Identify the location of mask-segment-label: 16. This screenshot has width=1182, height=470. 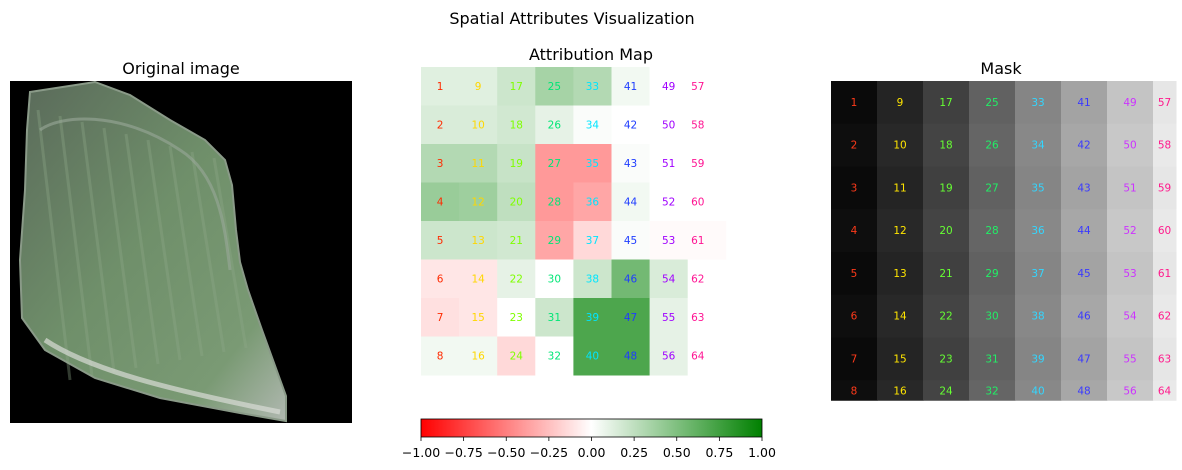
(900, 391).